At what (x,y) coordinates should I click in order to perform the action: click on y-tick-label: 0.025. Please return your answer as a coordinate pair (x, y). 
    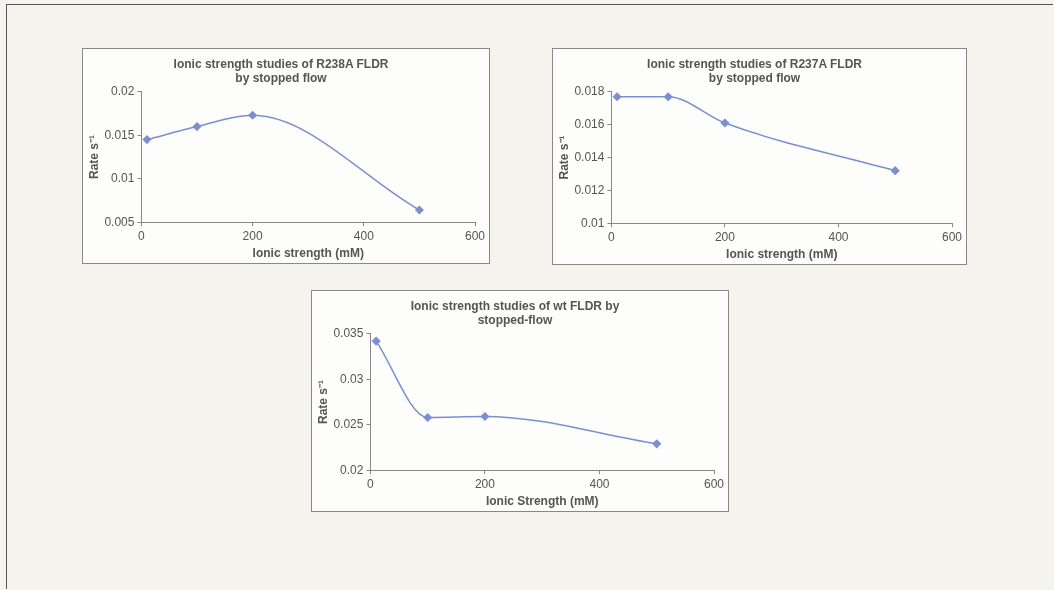
    Looking at the image, I should click on (348, 424).